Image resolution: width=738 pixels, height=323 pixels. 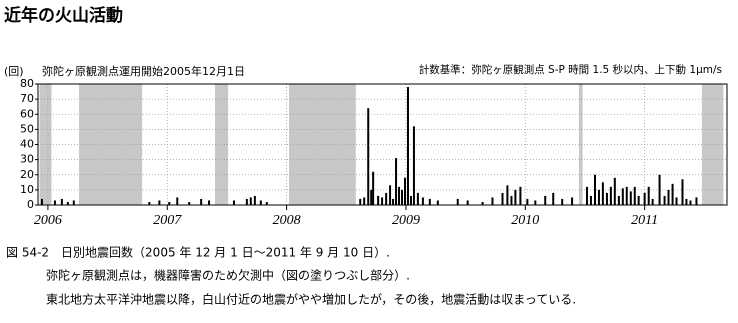 I want to click on y-tick-label: 10, so click(x=27, y=189).